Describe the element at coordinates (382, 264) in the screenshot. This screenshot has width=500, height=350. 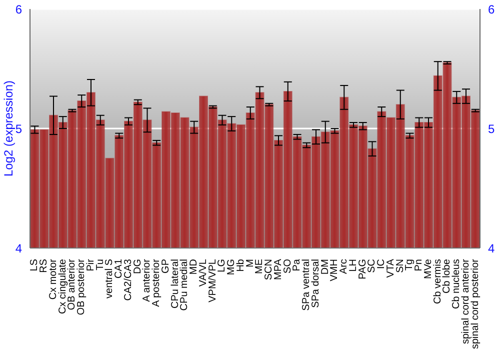
I see `x-tick-label: IC` at that location.